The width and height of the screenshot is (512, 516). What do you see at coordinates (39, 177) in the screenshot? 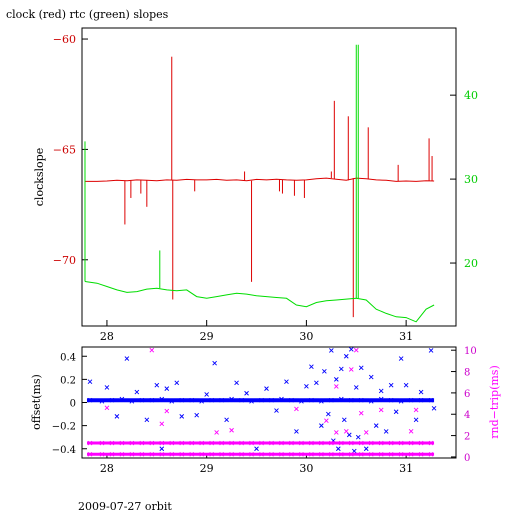
I see `top-y-axis-label: clockslope` at bounding box center [39, 177].